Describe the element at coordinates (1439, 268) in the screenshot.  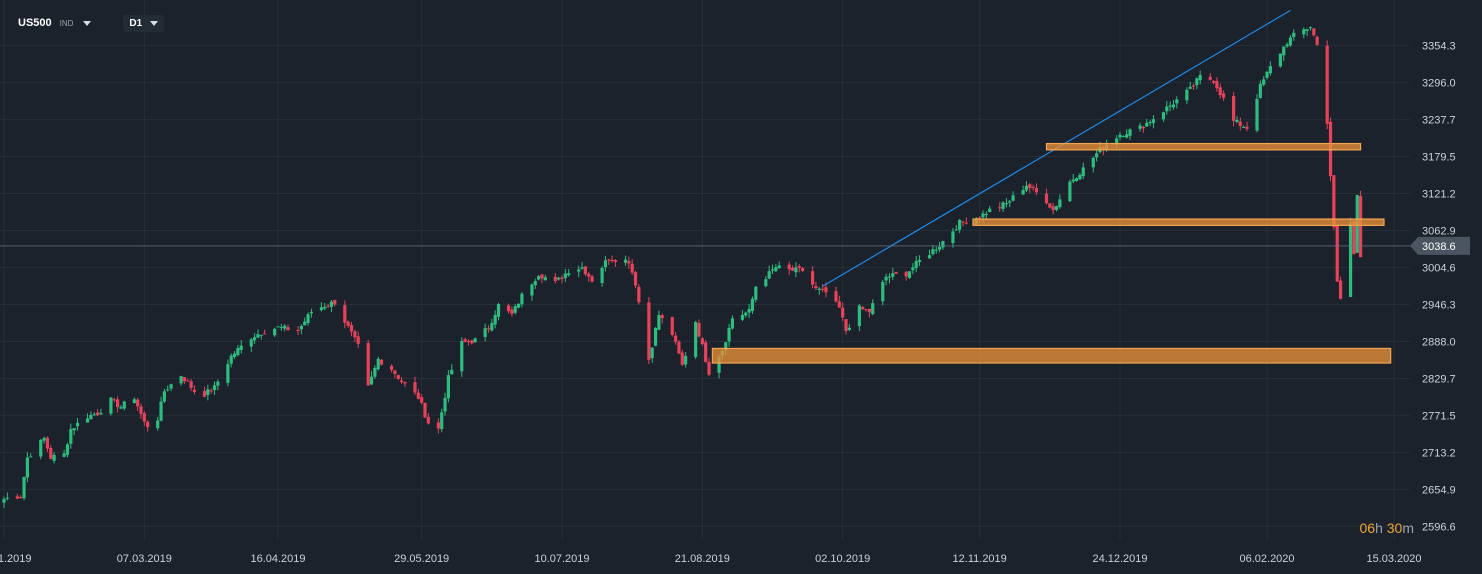
I see `y-tick-label: 3004.6` at that location.